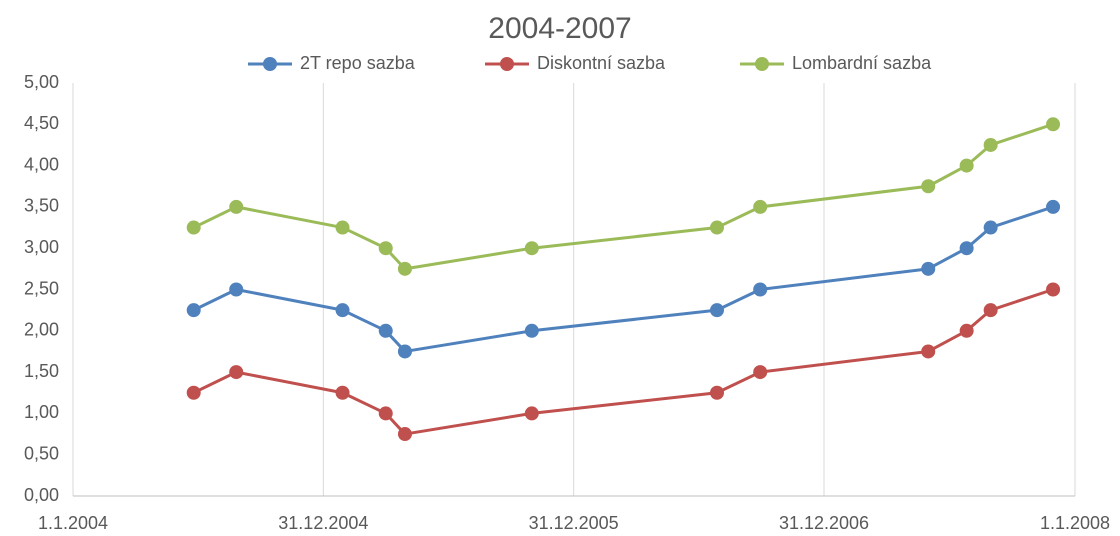 The image size is (1120, 536). I want to click on x-tick-label: 31.12.2004, so click(323, 523).